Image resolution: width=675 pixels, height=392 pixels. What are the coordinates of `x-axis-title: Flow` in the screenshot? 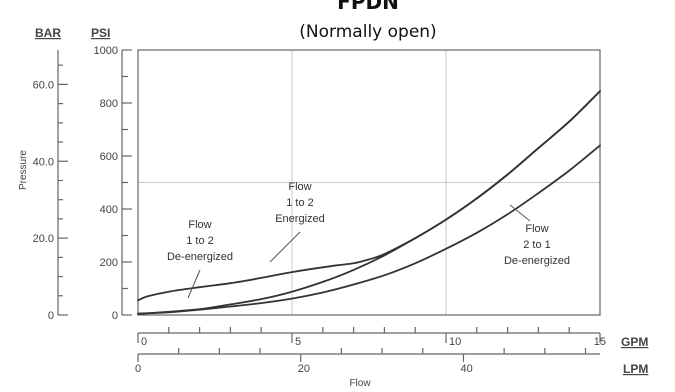 It's located at (360, 383).